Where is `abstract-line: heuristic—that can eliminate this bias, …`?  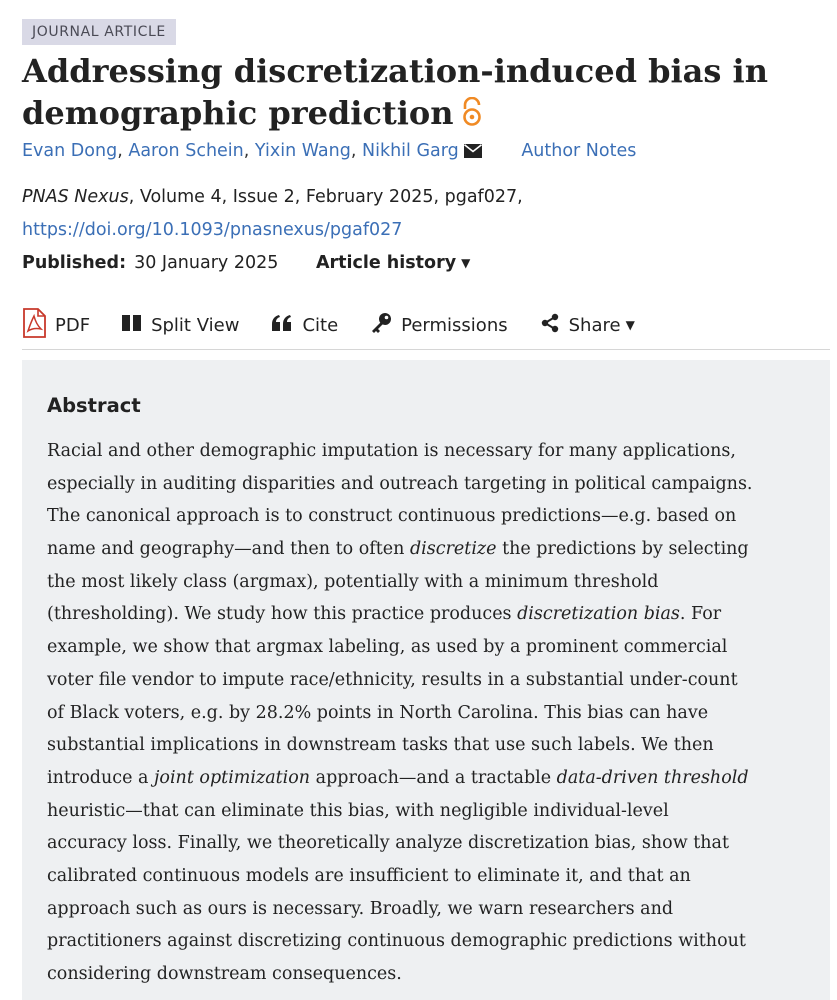
abstract-line: heuristic—that can eliminate this bias, … is located at coordinates (432, 811).